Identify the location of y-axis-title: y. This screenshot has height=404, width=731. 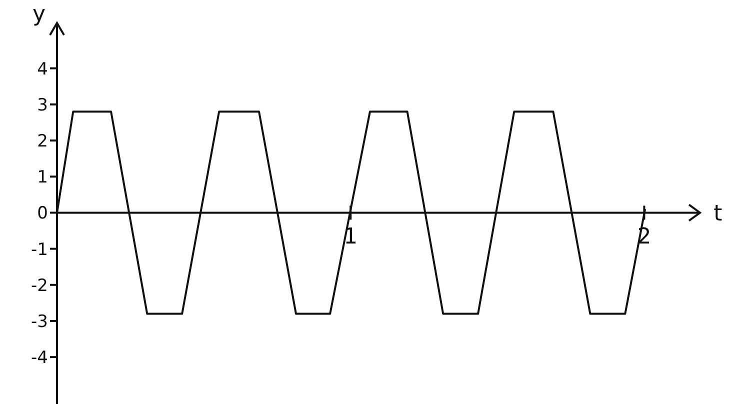
(39, 14).